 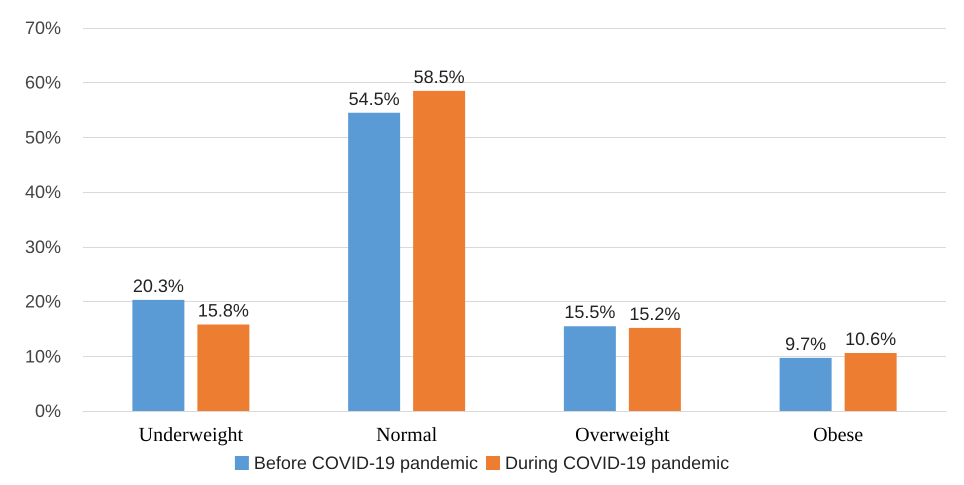 What do you see at coordinates (42, 356) in the screenshot?
I see `y-tick-label: 10%` at bounding box center [42, 356].